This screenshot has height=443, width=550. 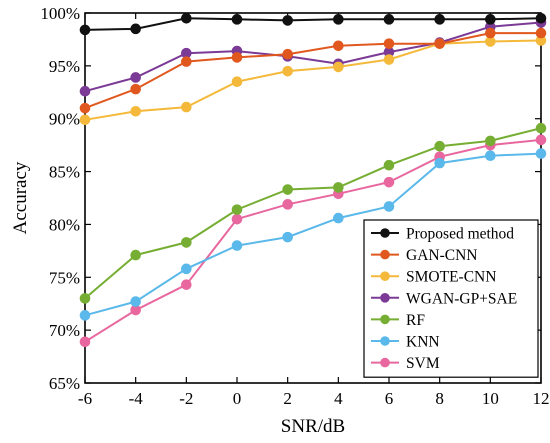 I want to click on series-proposed-method, so click(x=313, y=24).